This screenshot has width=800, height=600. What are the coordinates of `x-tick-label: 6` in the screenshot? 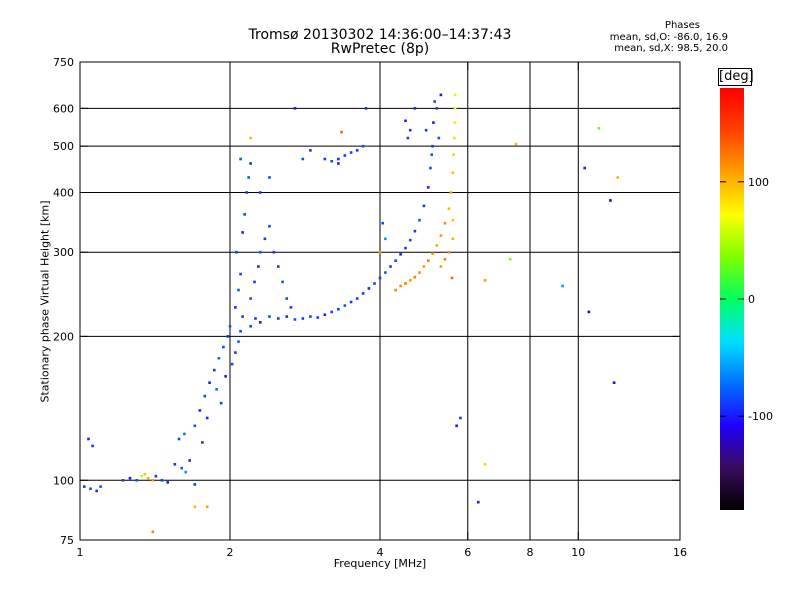 It's located at (467, 552).